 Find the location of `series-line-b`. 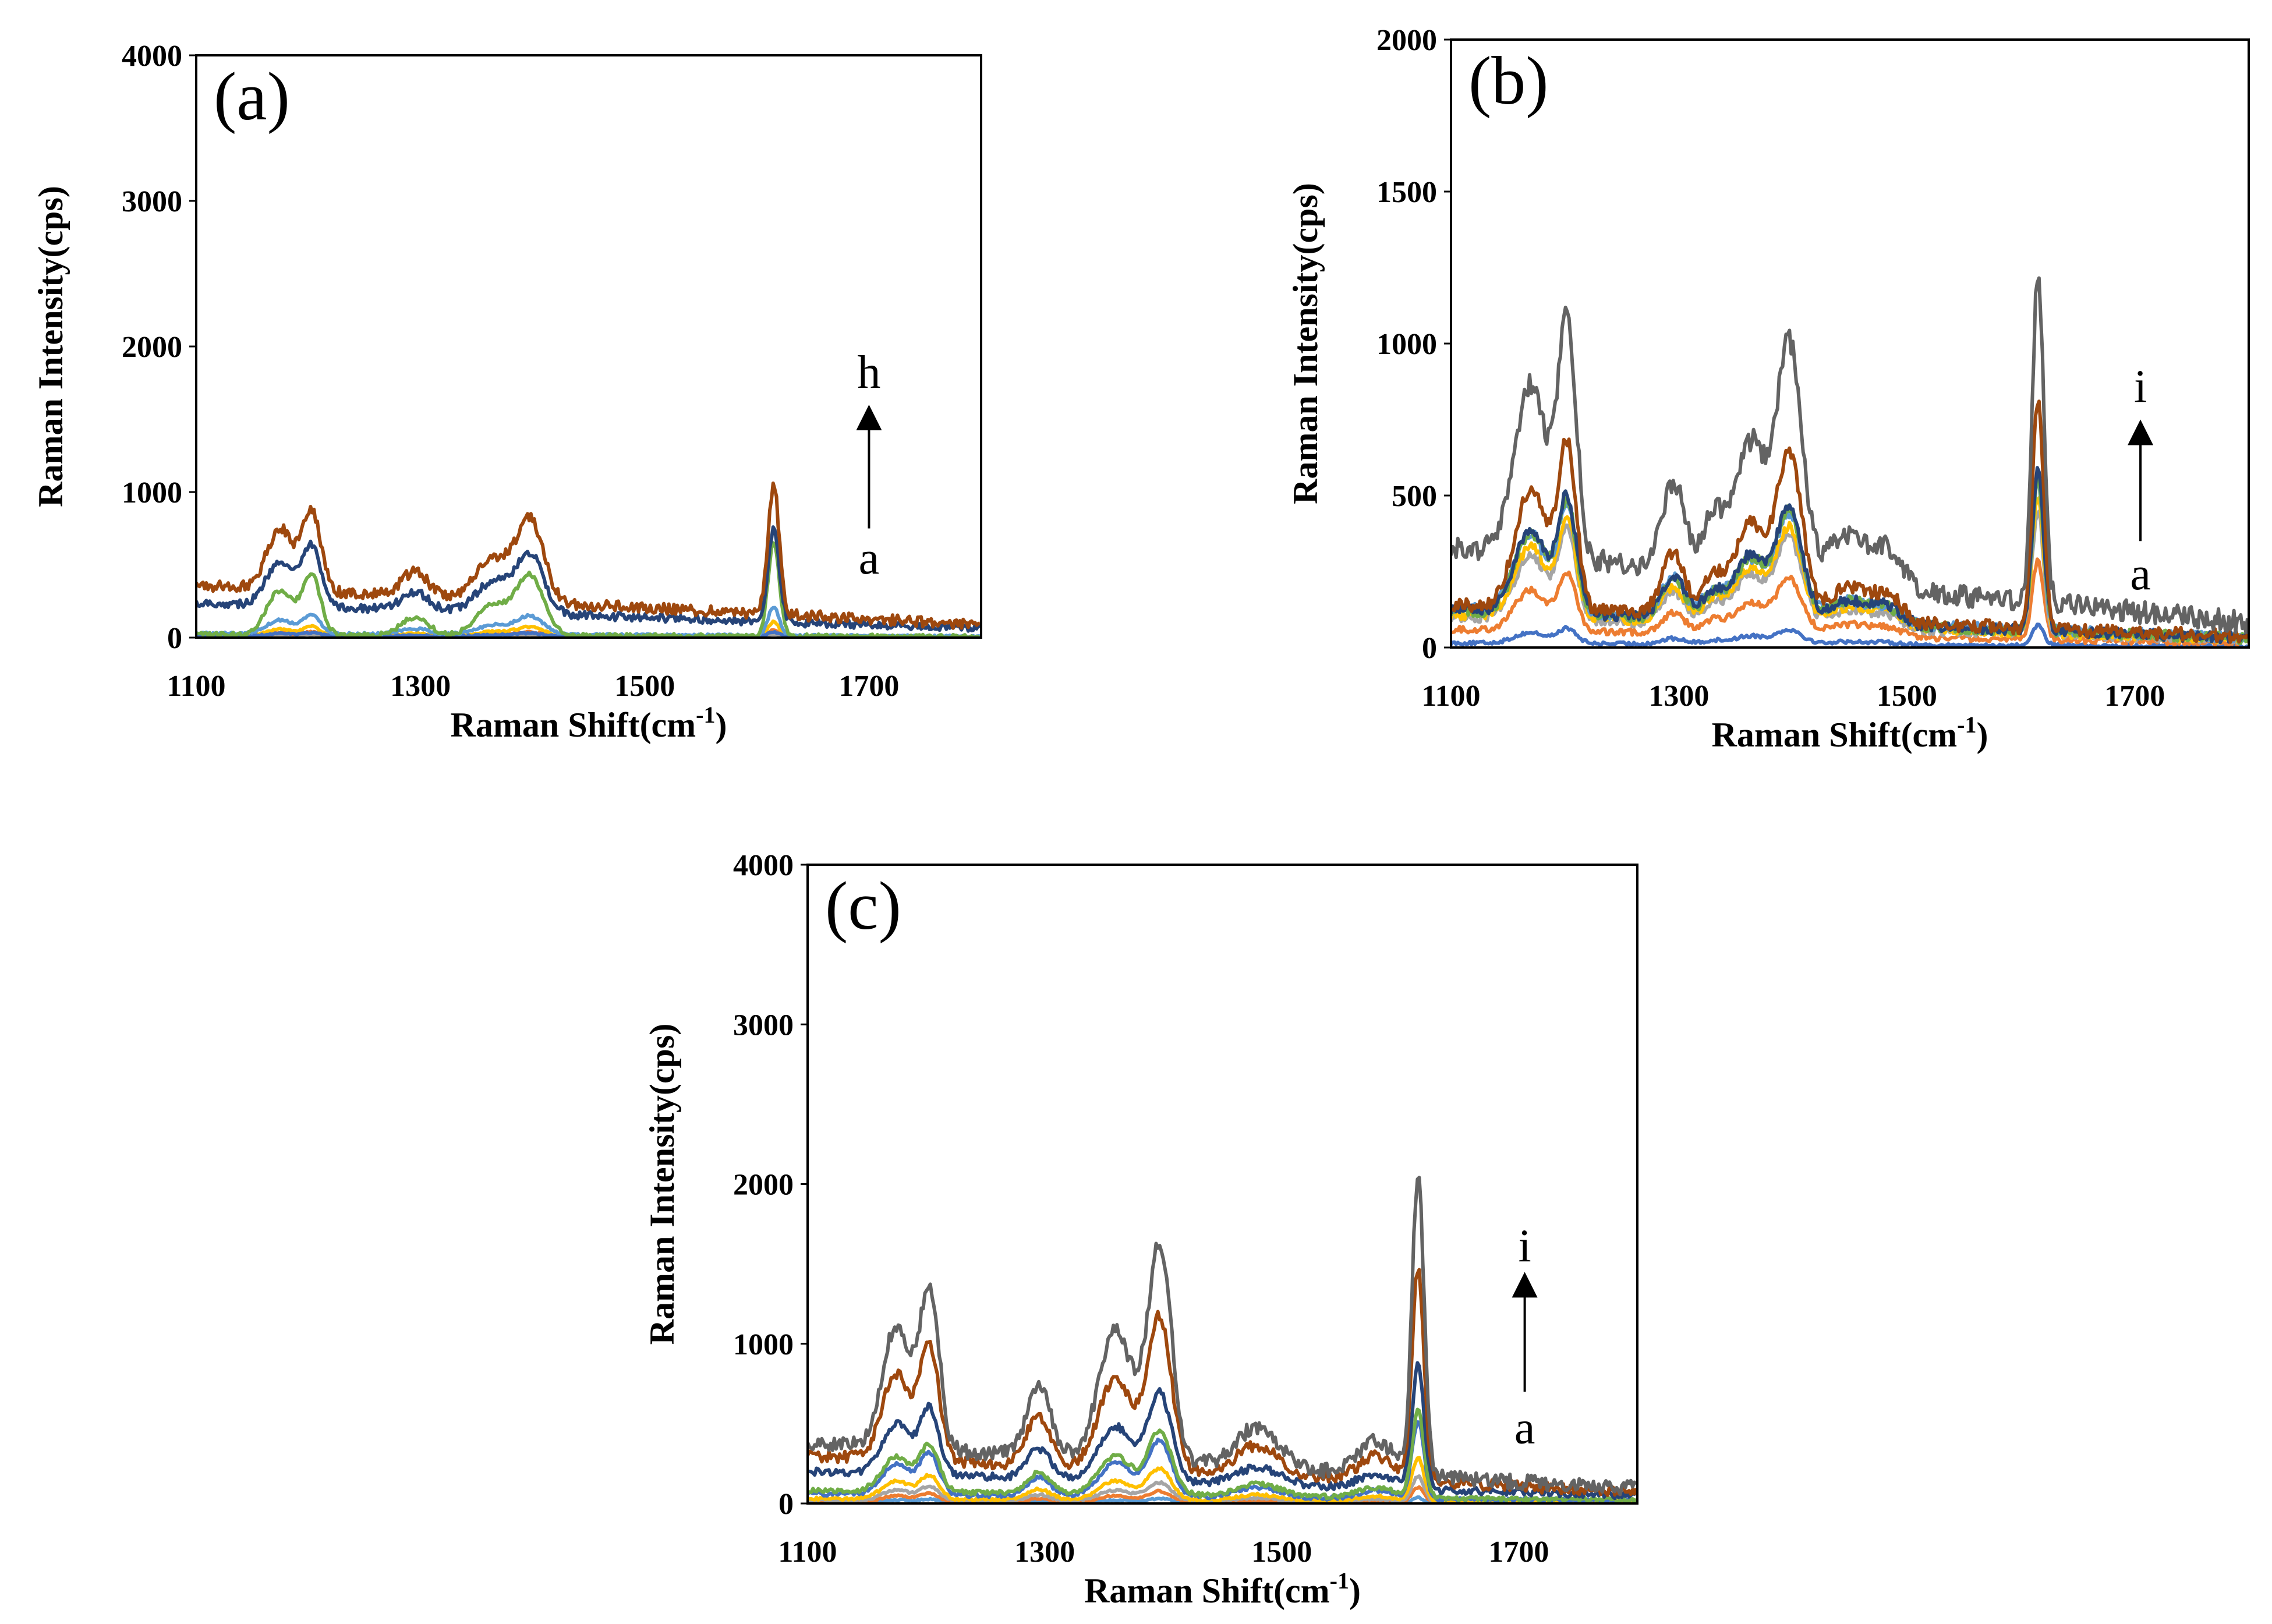

series-line-b is located at coordinates (1850, 602).